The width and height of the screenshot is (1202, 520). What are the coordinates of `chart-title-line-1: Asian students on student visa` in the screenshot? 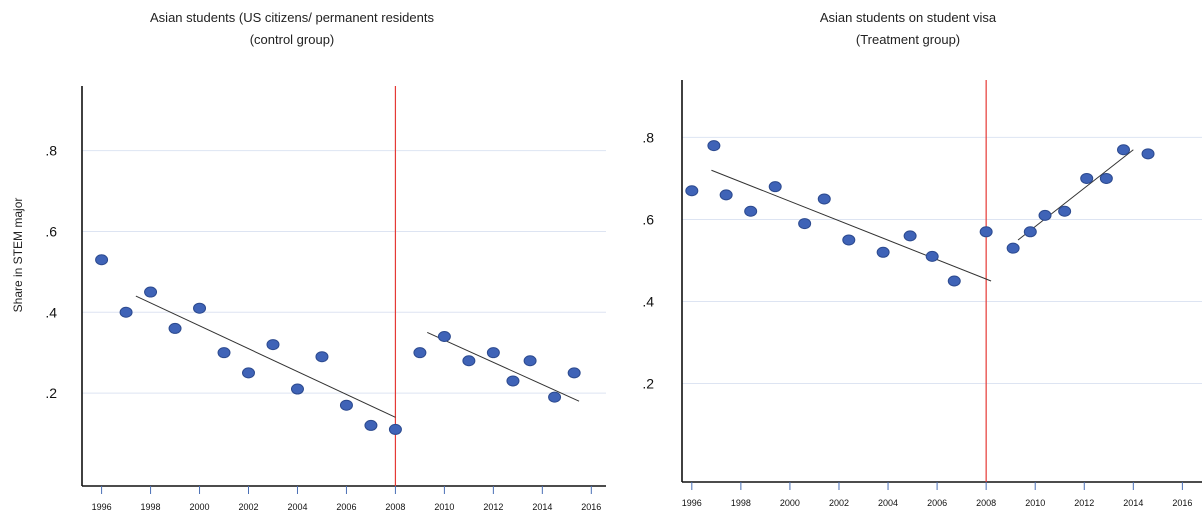 It's located at (908, 17).